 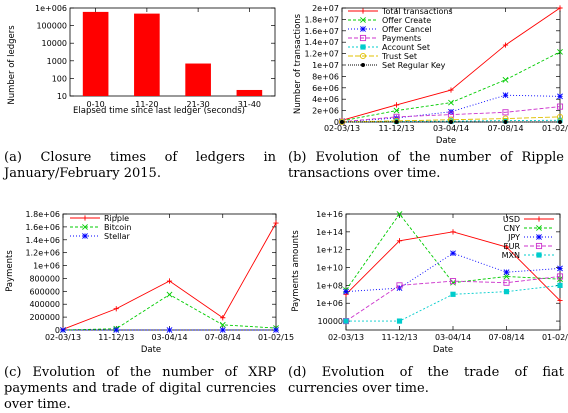 I want to click on legend-label: Ripple, so click(x=116, y=218).